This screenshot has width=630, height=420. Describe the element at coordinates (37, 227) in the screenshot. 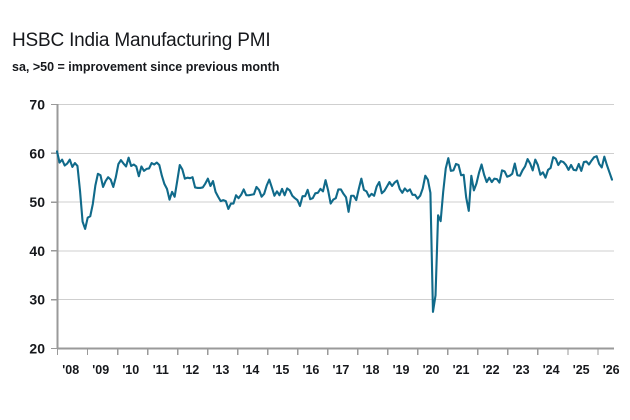

I see `y-axis-labels: 20 30 40 50 60 70` at that location.